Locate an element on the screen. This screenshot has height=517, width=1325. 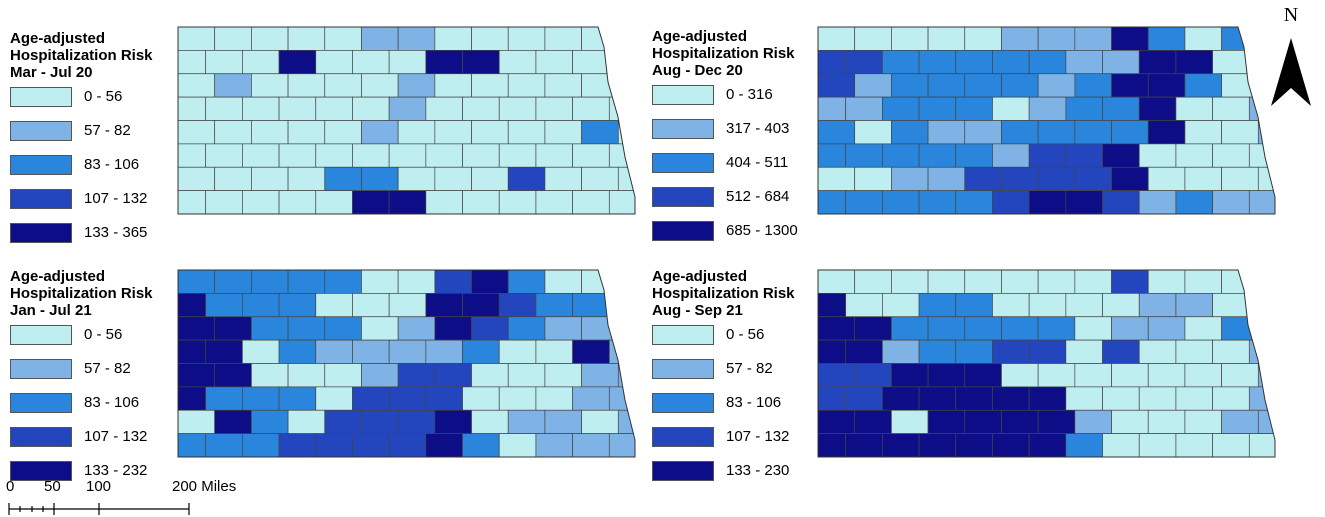
legend-label: 107 - 132 is located at coordinates (116, 198).